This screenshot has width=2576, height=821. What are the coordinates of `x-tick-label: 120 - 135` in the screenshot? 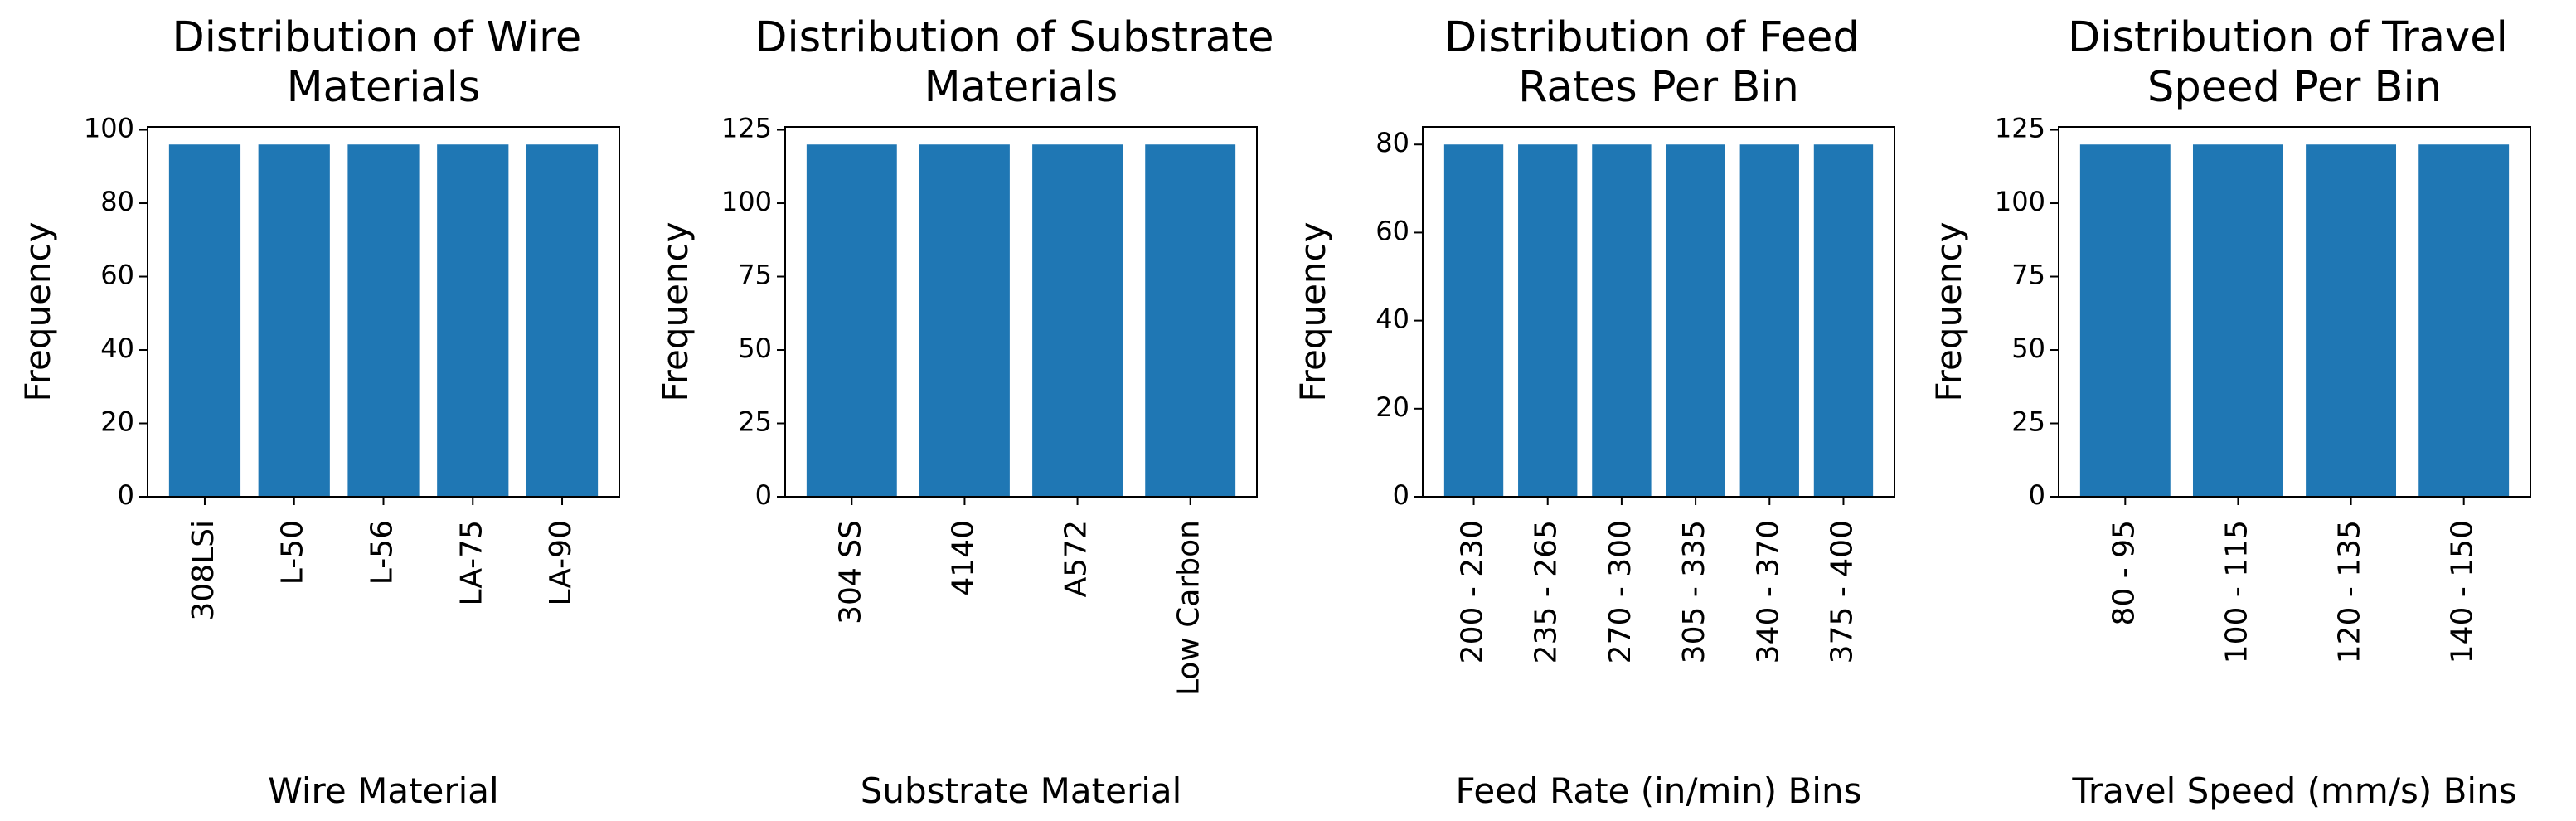 It's located at (2350, 591).